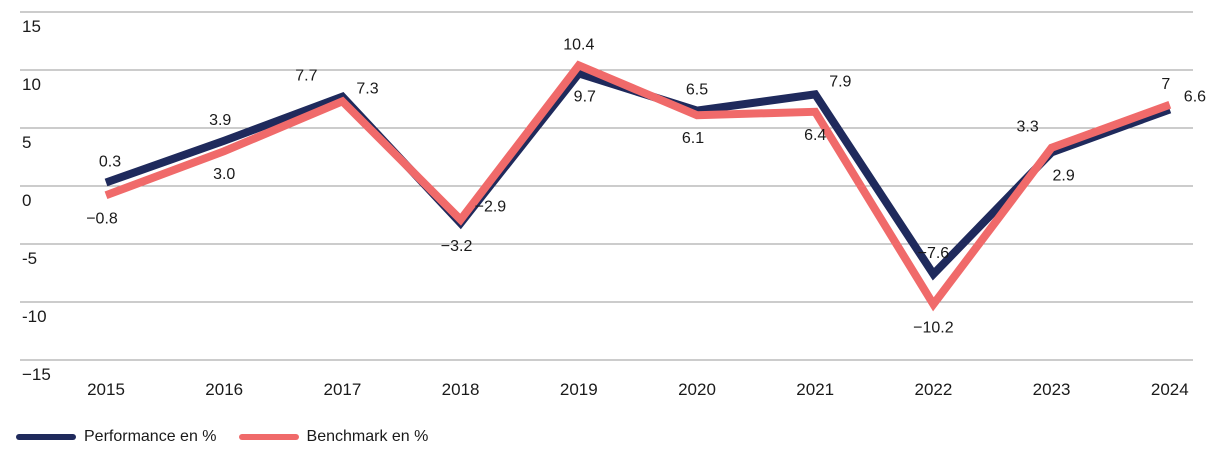  Describe the element at coordinates (224, 174) in the screenshot. I see `data-label-benchmark: 3.0` at that location.